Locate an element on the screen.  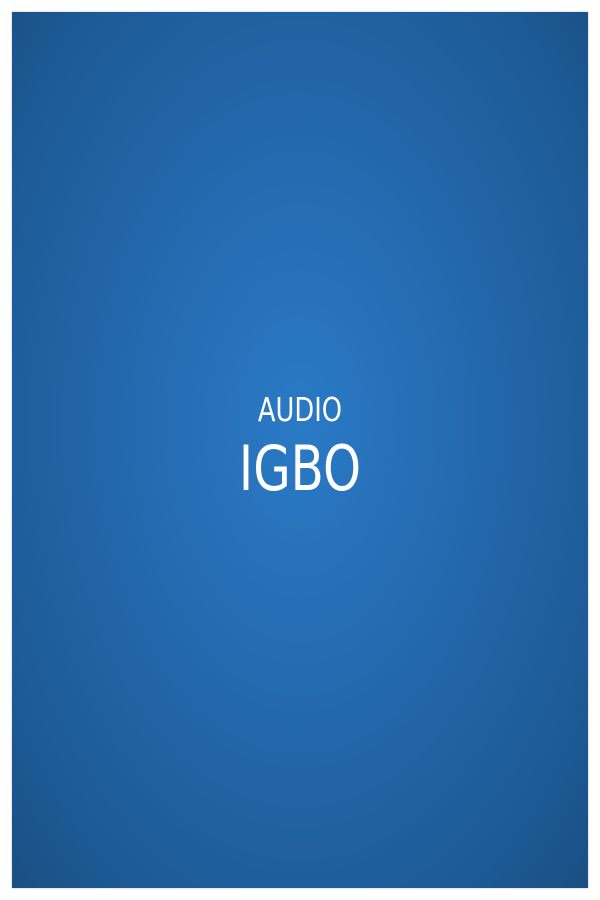
cover-title: IGBO is located at coordinates (300, 468).